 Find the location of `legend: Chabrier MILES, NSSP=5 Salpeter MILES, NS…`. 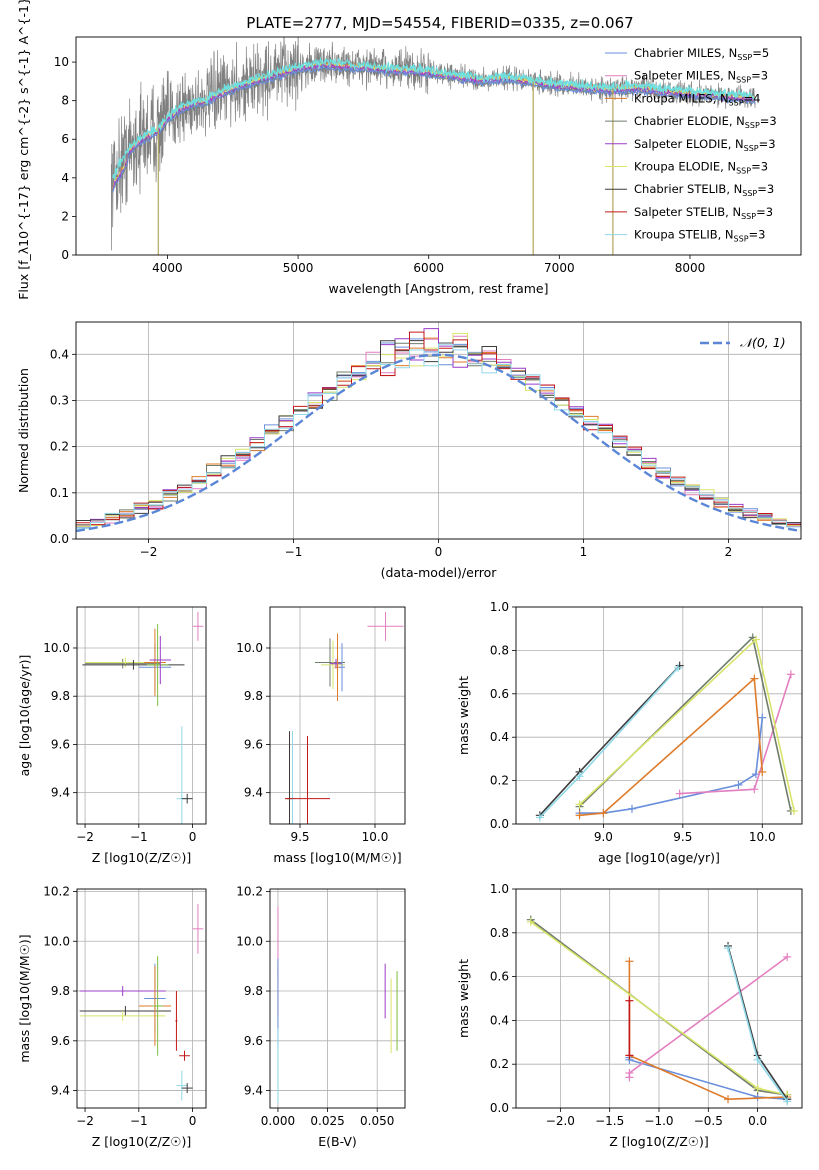

legend: Chabrier MILES, NSSP=5 Salpeter MILES, NS… is located at coordinates (695, 198).